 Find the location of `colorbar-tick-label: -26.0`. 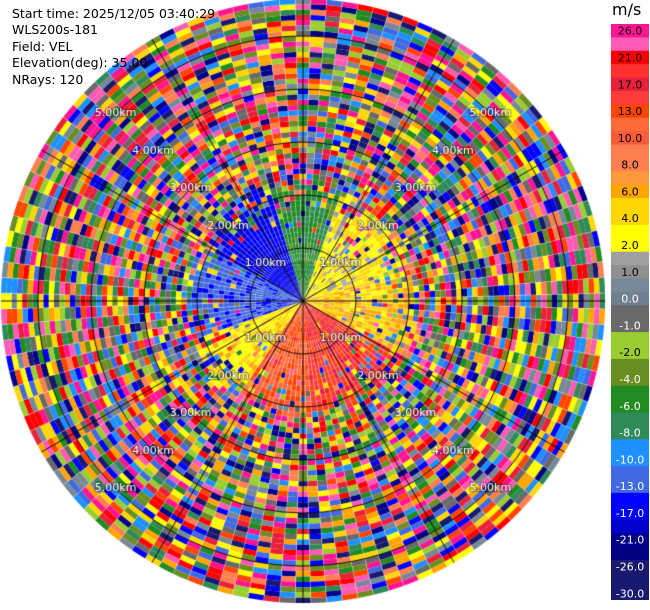

colorbar-tick-label: -26.0 is located at coordinates (630, 567).